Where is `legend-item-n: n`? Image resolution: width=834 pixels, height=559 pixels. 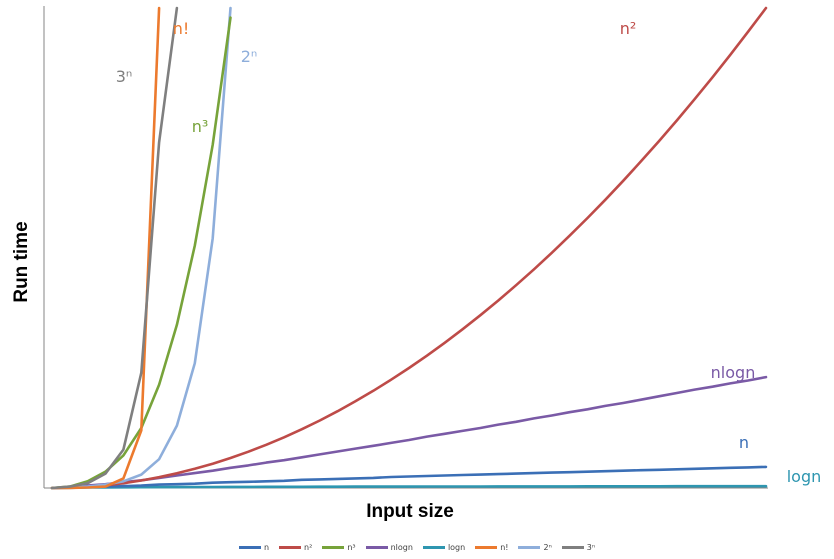
legend-item-n: n is located at coordinates (254, 547).